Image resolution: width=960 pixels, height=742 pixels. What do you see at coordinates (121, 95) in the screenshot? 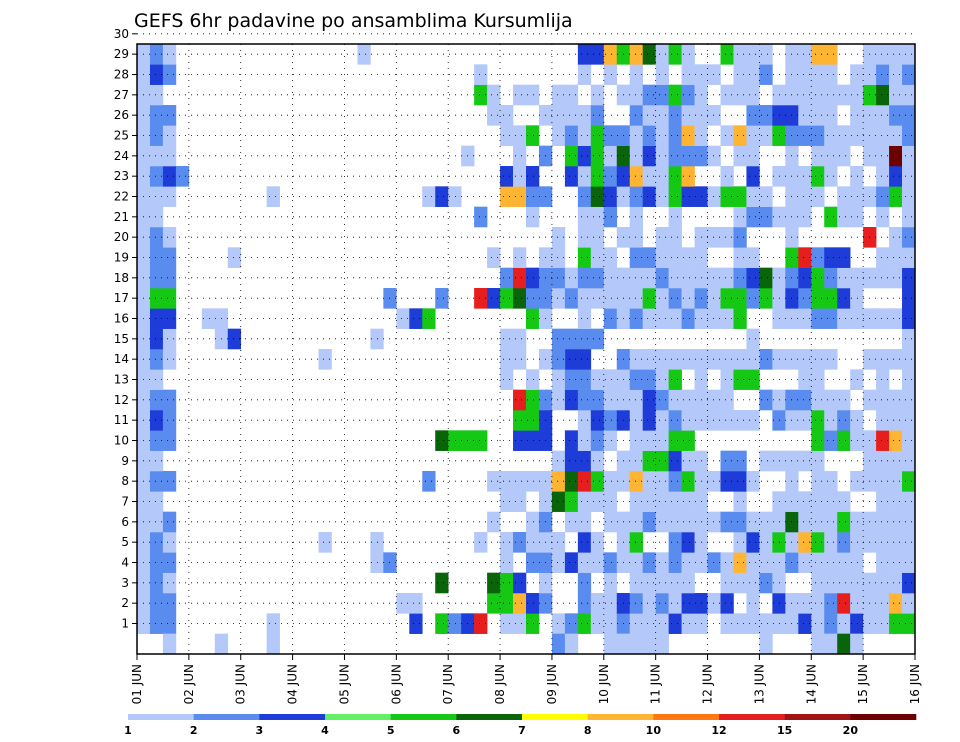
I see `y-tick-label: 27` at bounding box center [121, 95].